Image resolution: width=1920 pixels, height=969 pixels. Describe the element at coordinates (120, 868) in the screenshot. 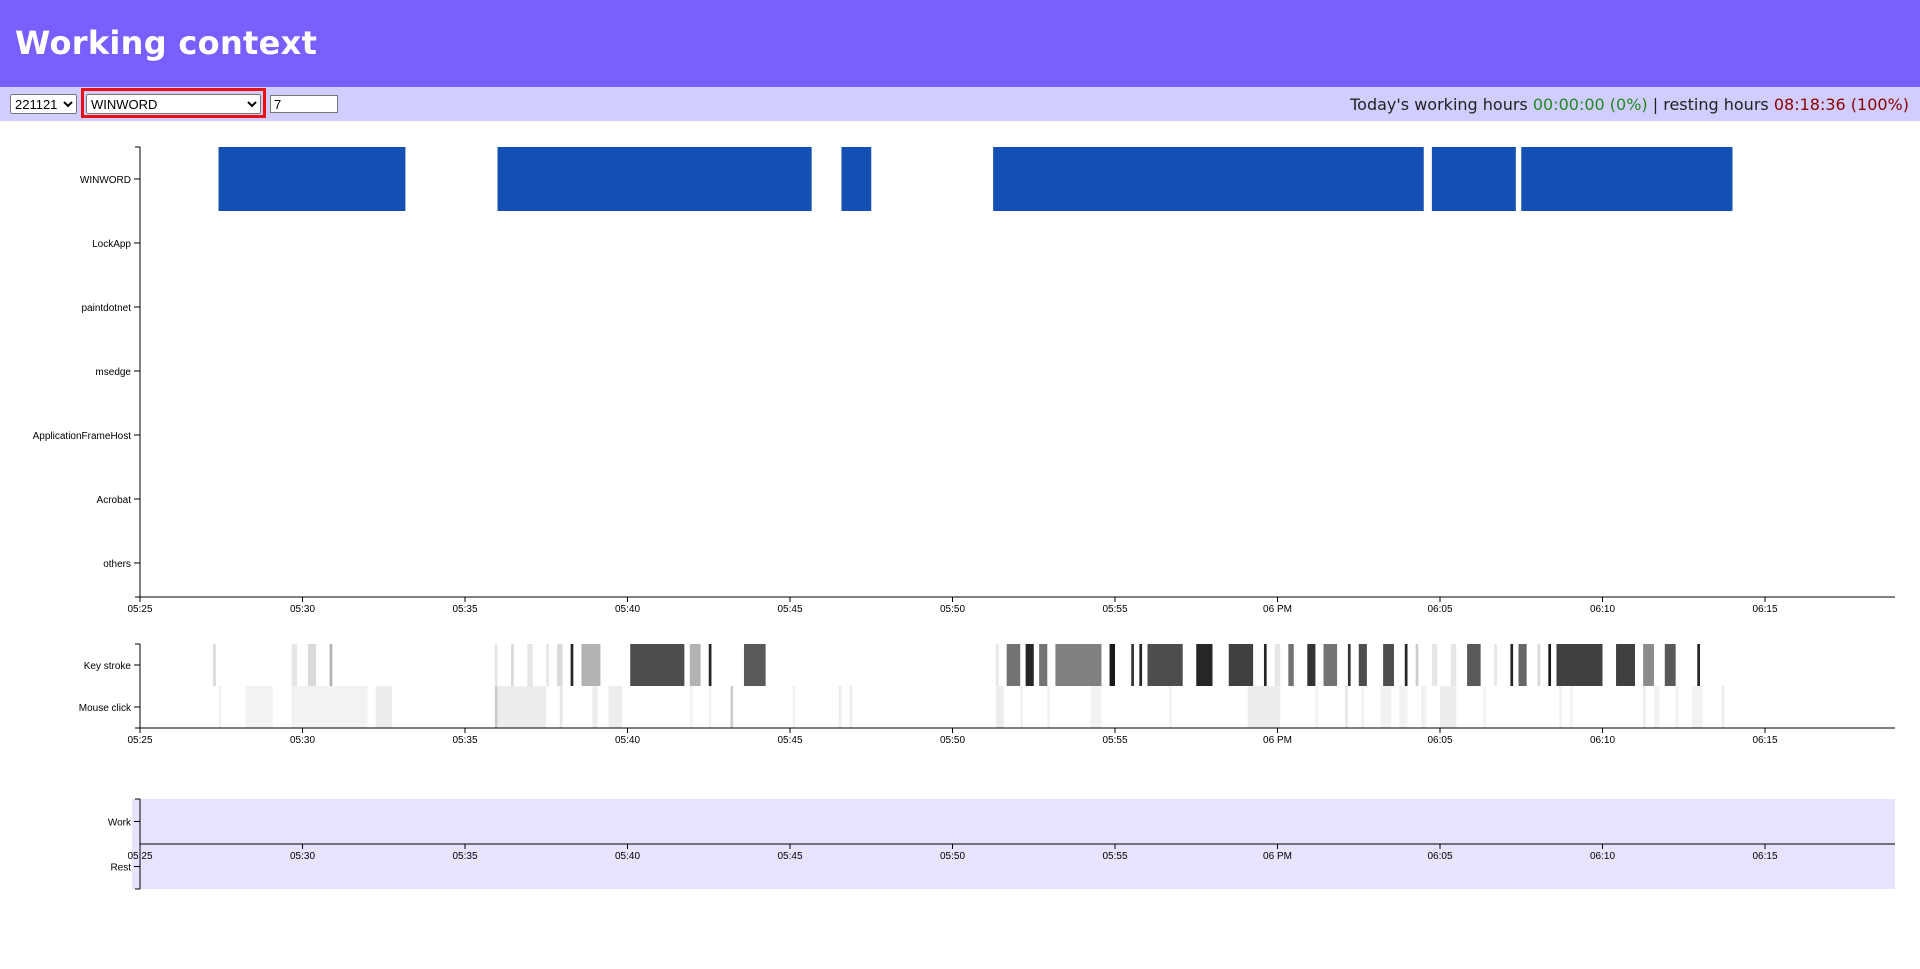

I see `y-tick-label: Rest` at that location.